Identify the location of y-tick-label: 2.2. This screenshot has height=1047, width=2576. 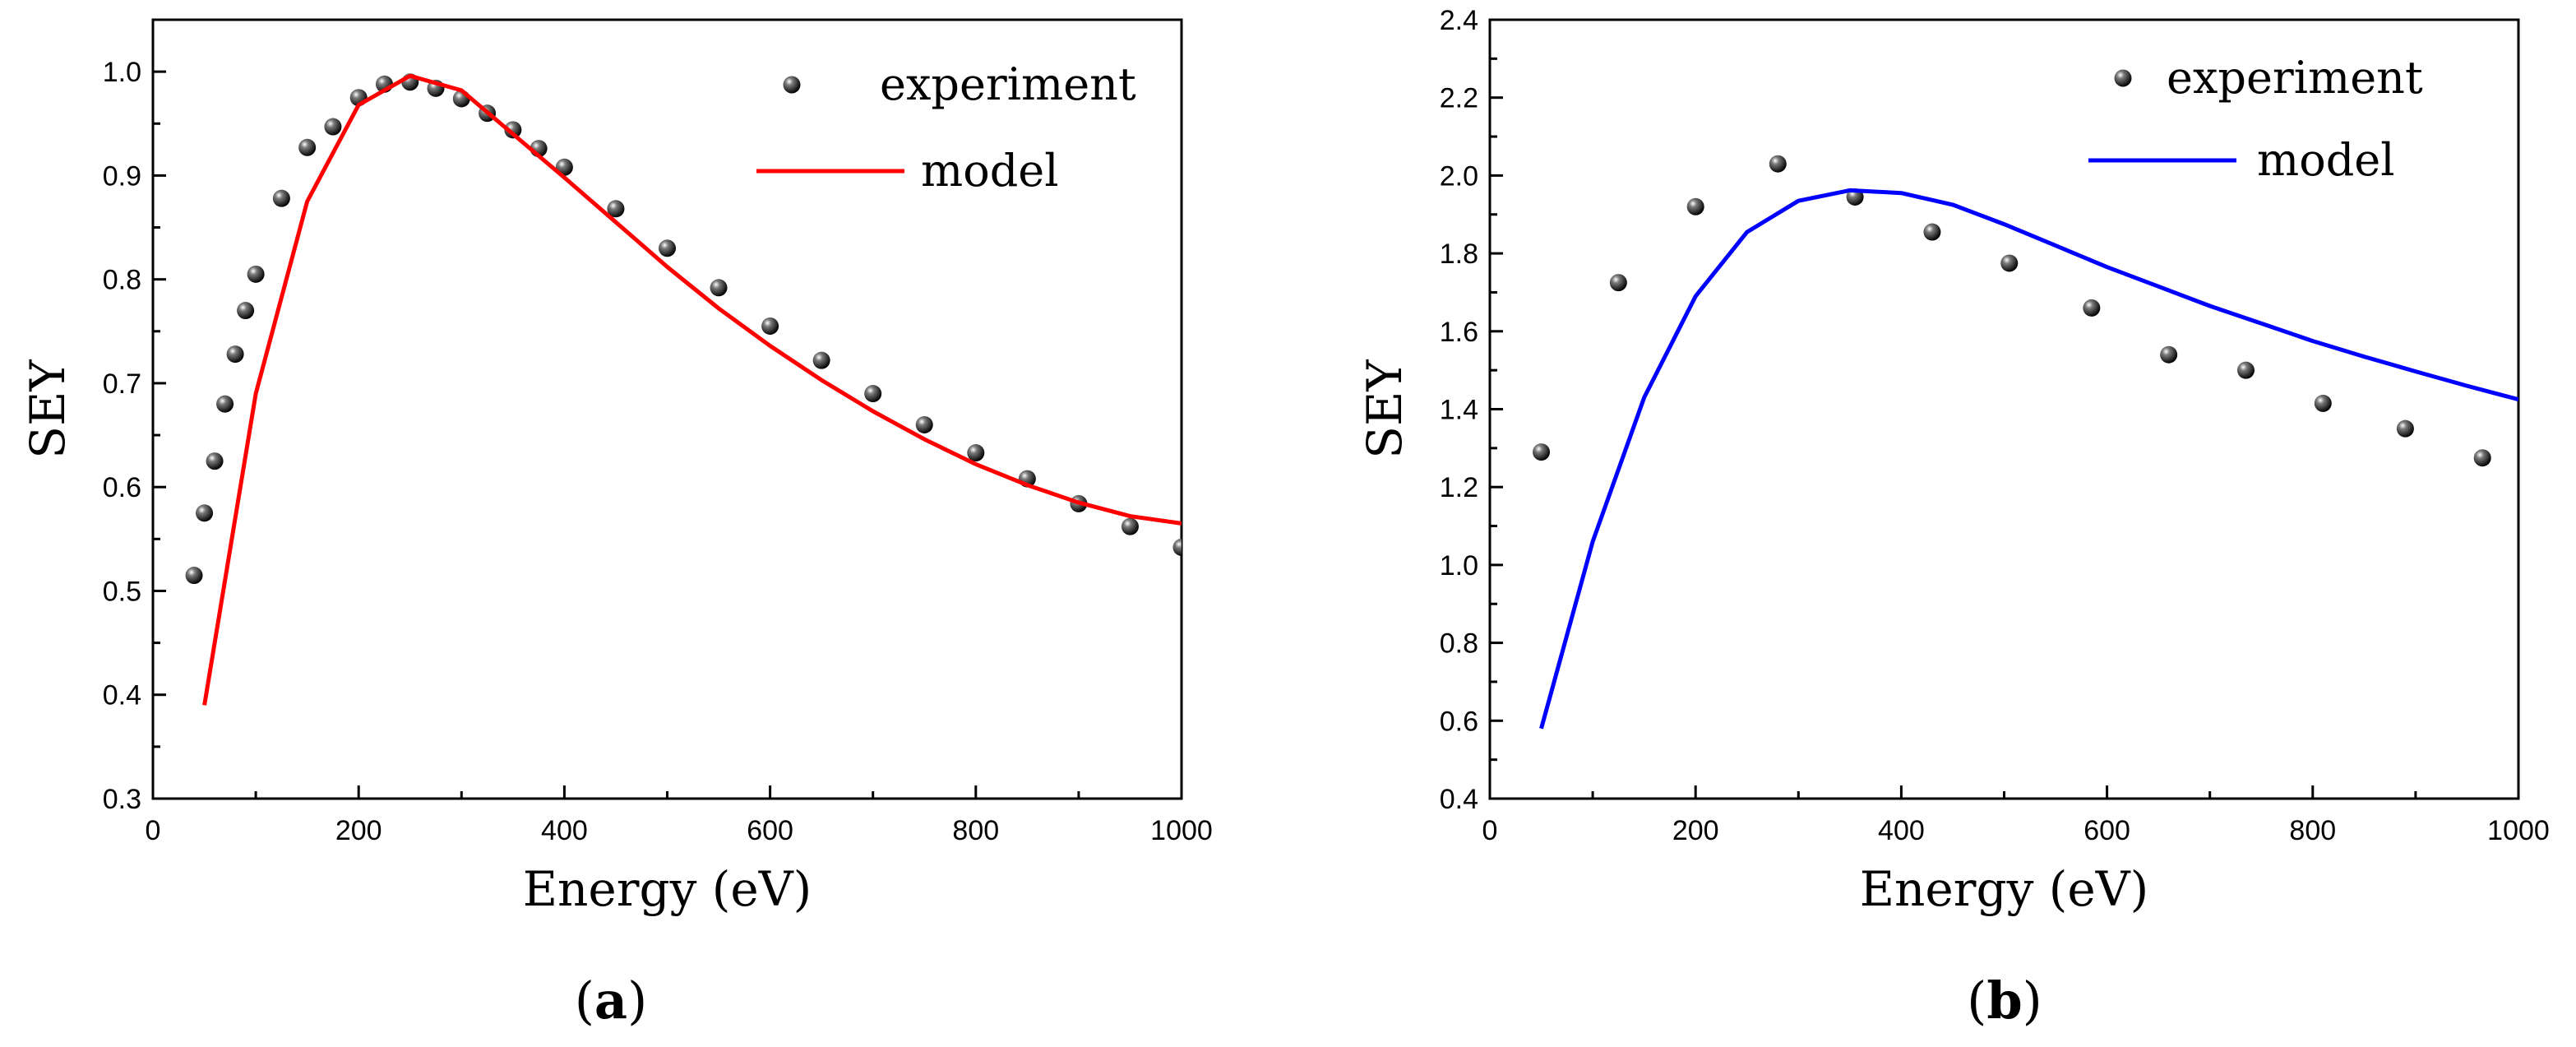
(1459, 98).